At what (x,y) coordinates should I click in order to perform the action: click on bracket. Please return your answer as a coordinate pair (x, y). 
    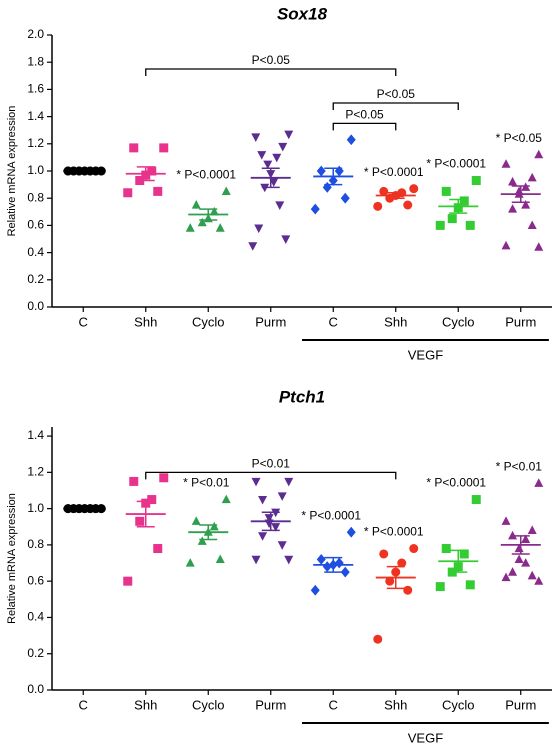
    Looking at the image, I should click on (364, 126).